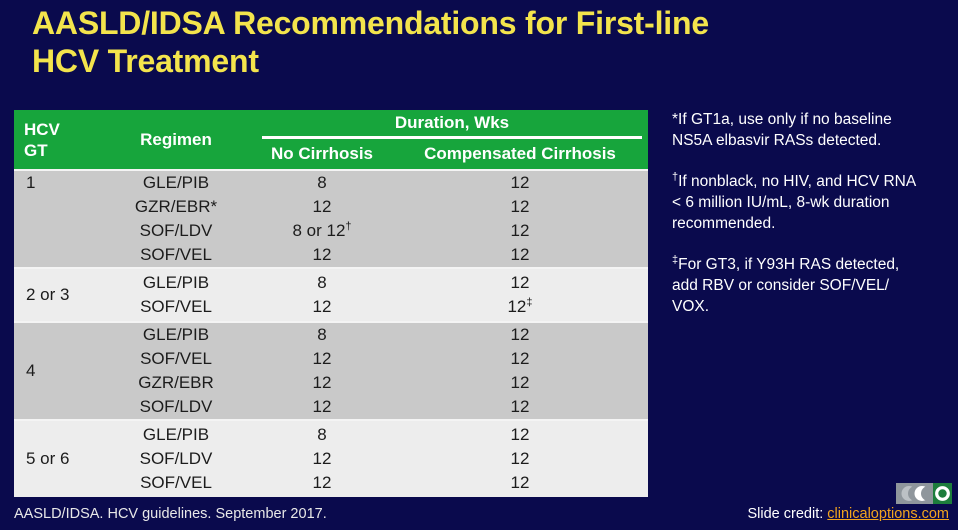 The width and height of the screenshot is (958, 530). Describe the element at coordinates (675, 119) in the screenshot. I see `footnote-marker: *` at that location.